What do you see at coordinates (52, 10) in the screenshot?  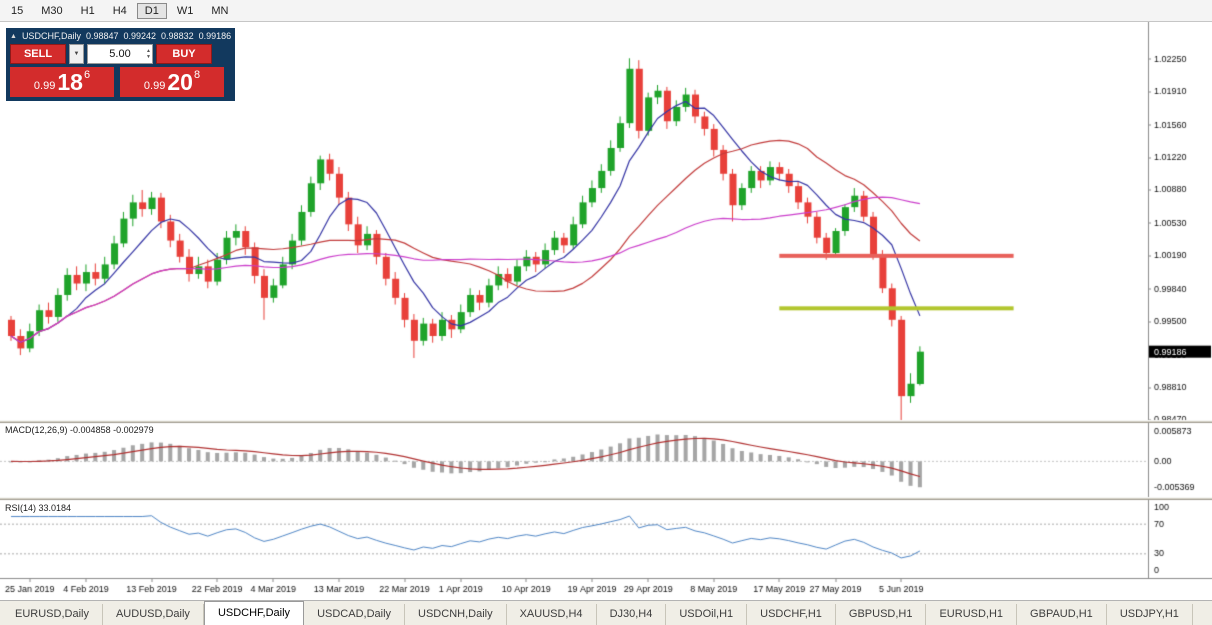 I see `timeframe-button-m30: M30` at bounding box center [52, 10].